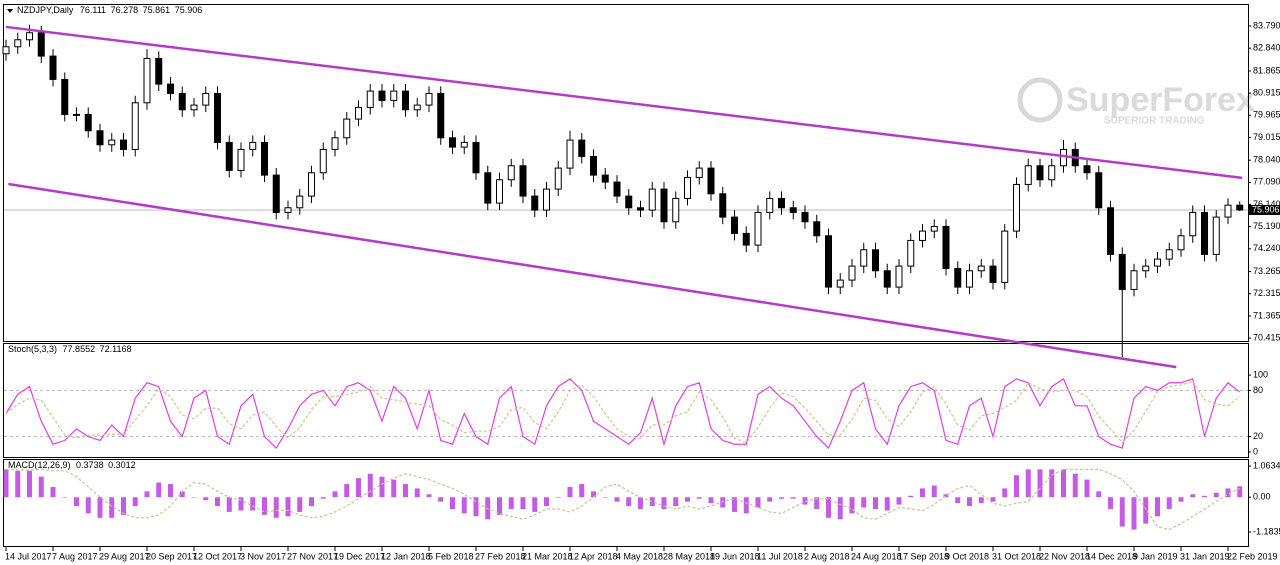  What do you see at coordinates (967, 556) in the screenshot?
I see `x-tick-label: 9 Oct 2018` at bounding box center [967, 556].